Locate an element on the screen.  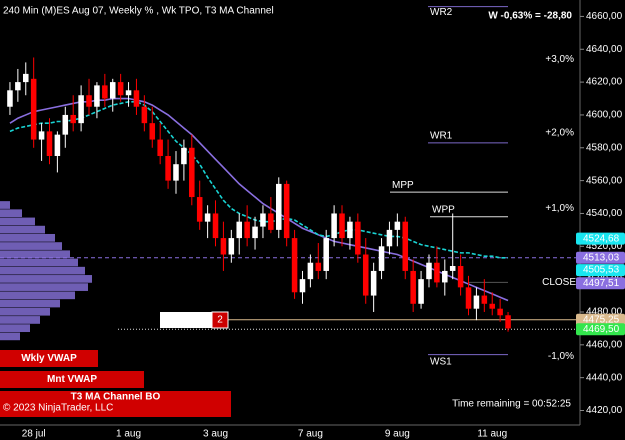
level-label: WS1 is located at coordinates (441, 361).